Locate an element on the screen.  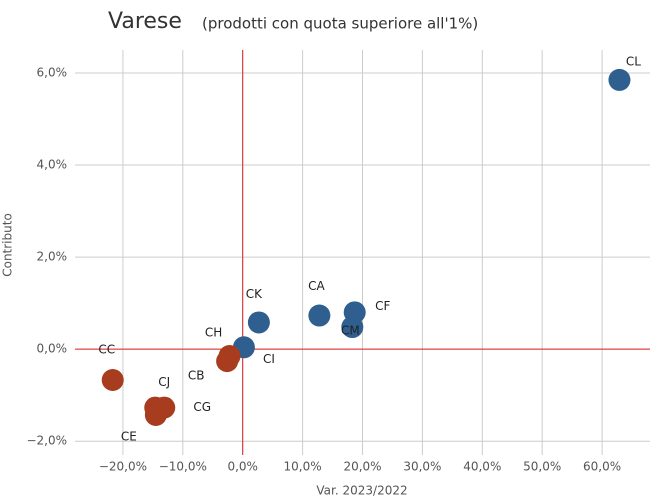
x-tick-label: 10,0% is located at coordinates (303, 467).